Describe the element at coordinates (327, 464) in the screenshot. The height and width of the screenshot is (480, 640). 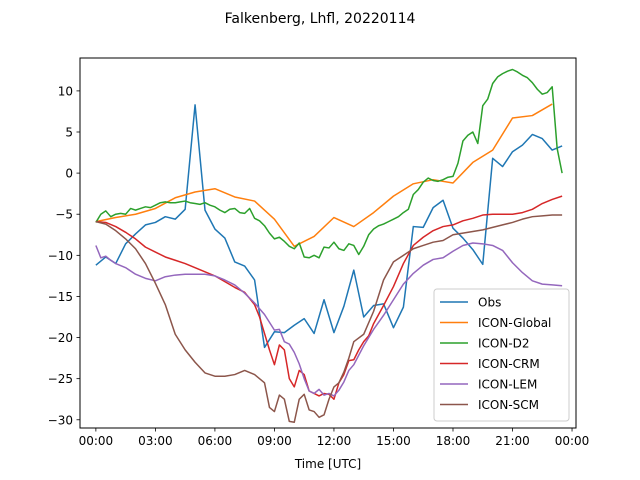
I see `x-axis-label: Time [UTC]` at that location.